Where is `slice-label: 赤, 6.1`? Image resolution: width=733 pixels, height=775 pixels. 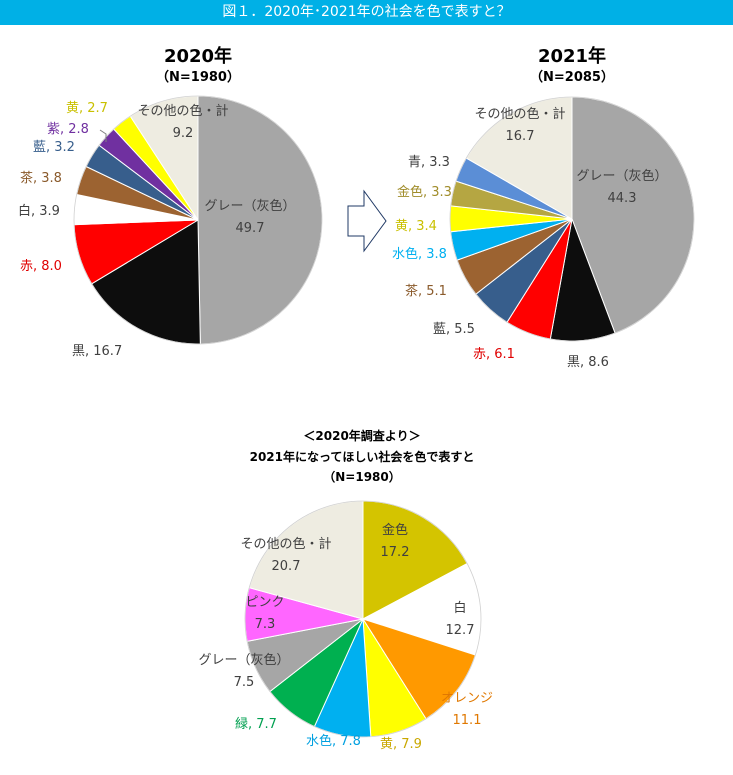
slice-label: 赤, 6.1 is located at coordinates (494, 354).